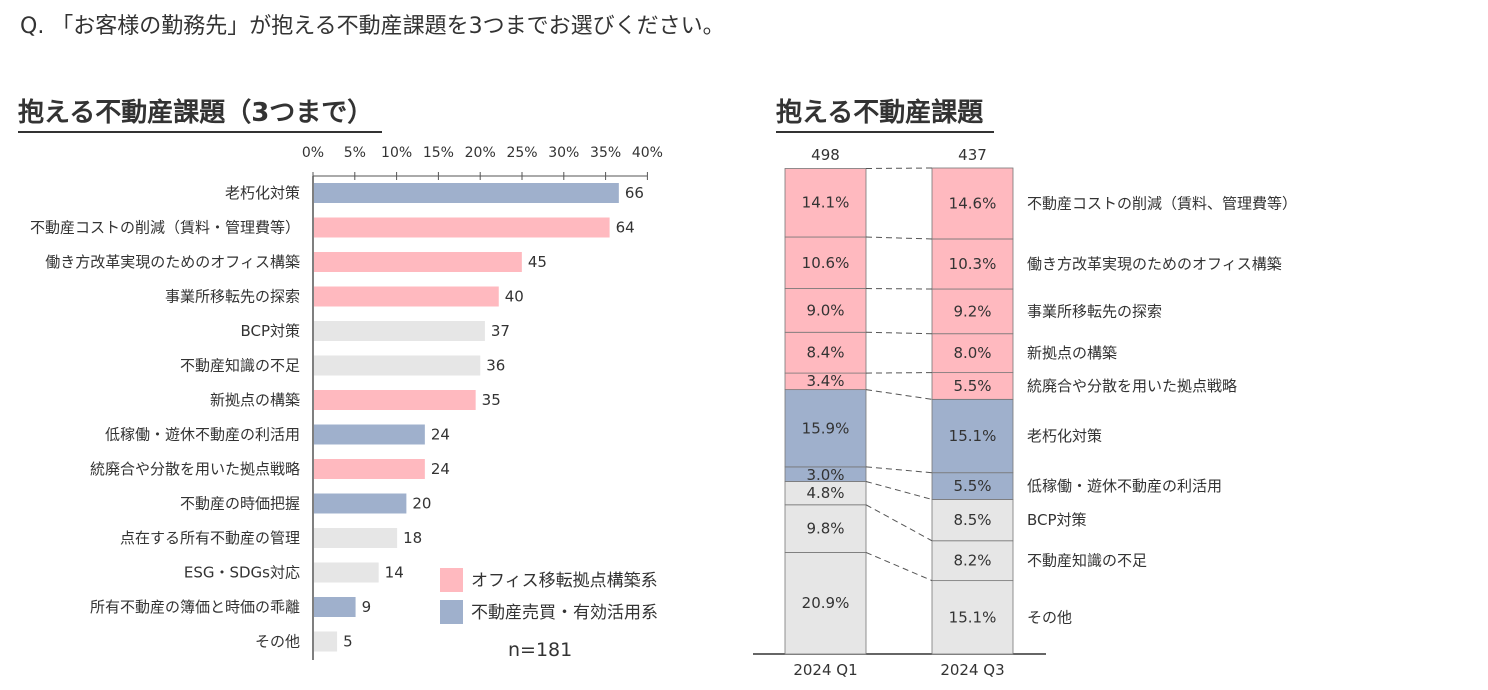  I want to click on x-tick-label: 25%, so click(521, 153).